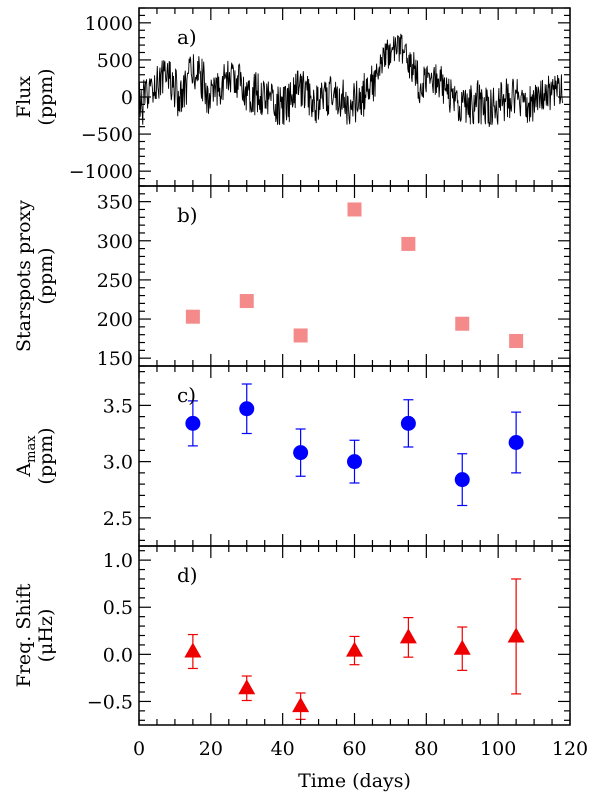  Describe the element at coordinates (118, 608) in the screenshot. I see `y-tick-label: 0.5` at that location.